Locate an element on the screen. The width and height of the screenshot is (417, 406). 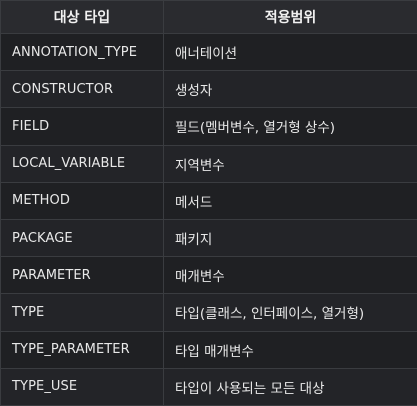
cell-target: ANNOTATION_TYPE is located at coordinates (82, 52).